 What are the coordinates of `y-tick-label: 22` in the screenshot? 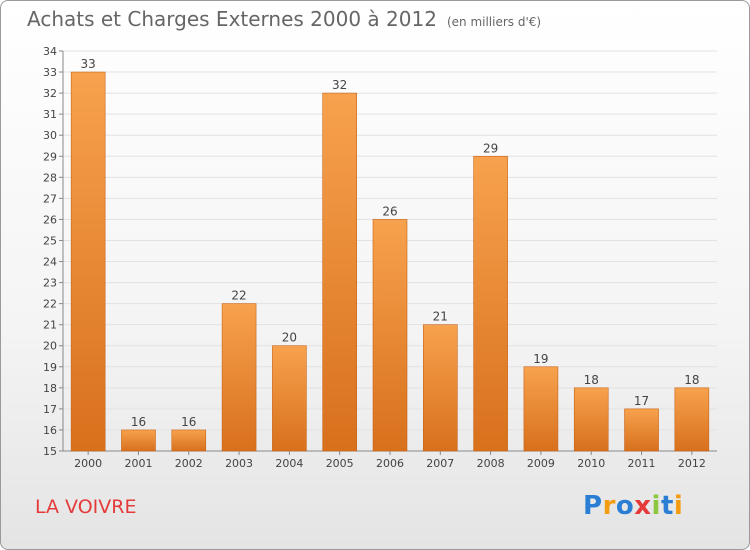 It's located at (50, 304).